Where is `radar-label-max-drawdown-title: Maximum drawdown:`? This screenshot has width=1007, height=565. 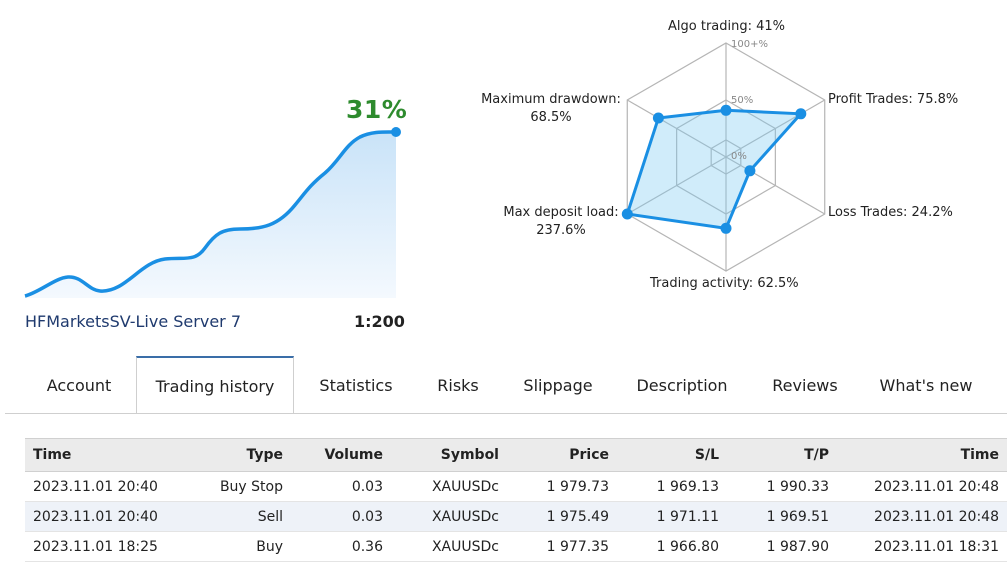 radar-label-max-drawdown-title: Maximum drawdown: is located at coordinates (551, 99).